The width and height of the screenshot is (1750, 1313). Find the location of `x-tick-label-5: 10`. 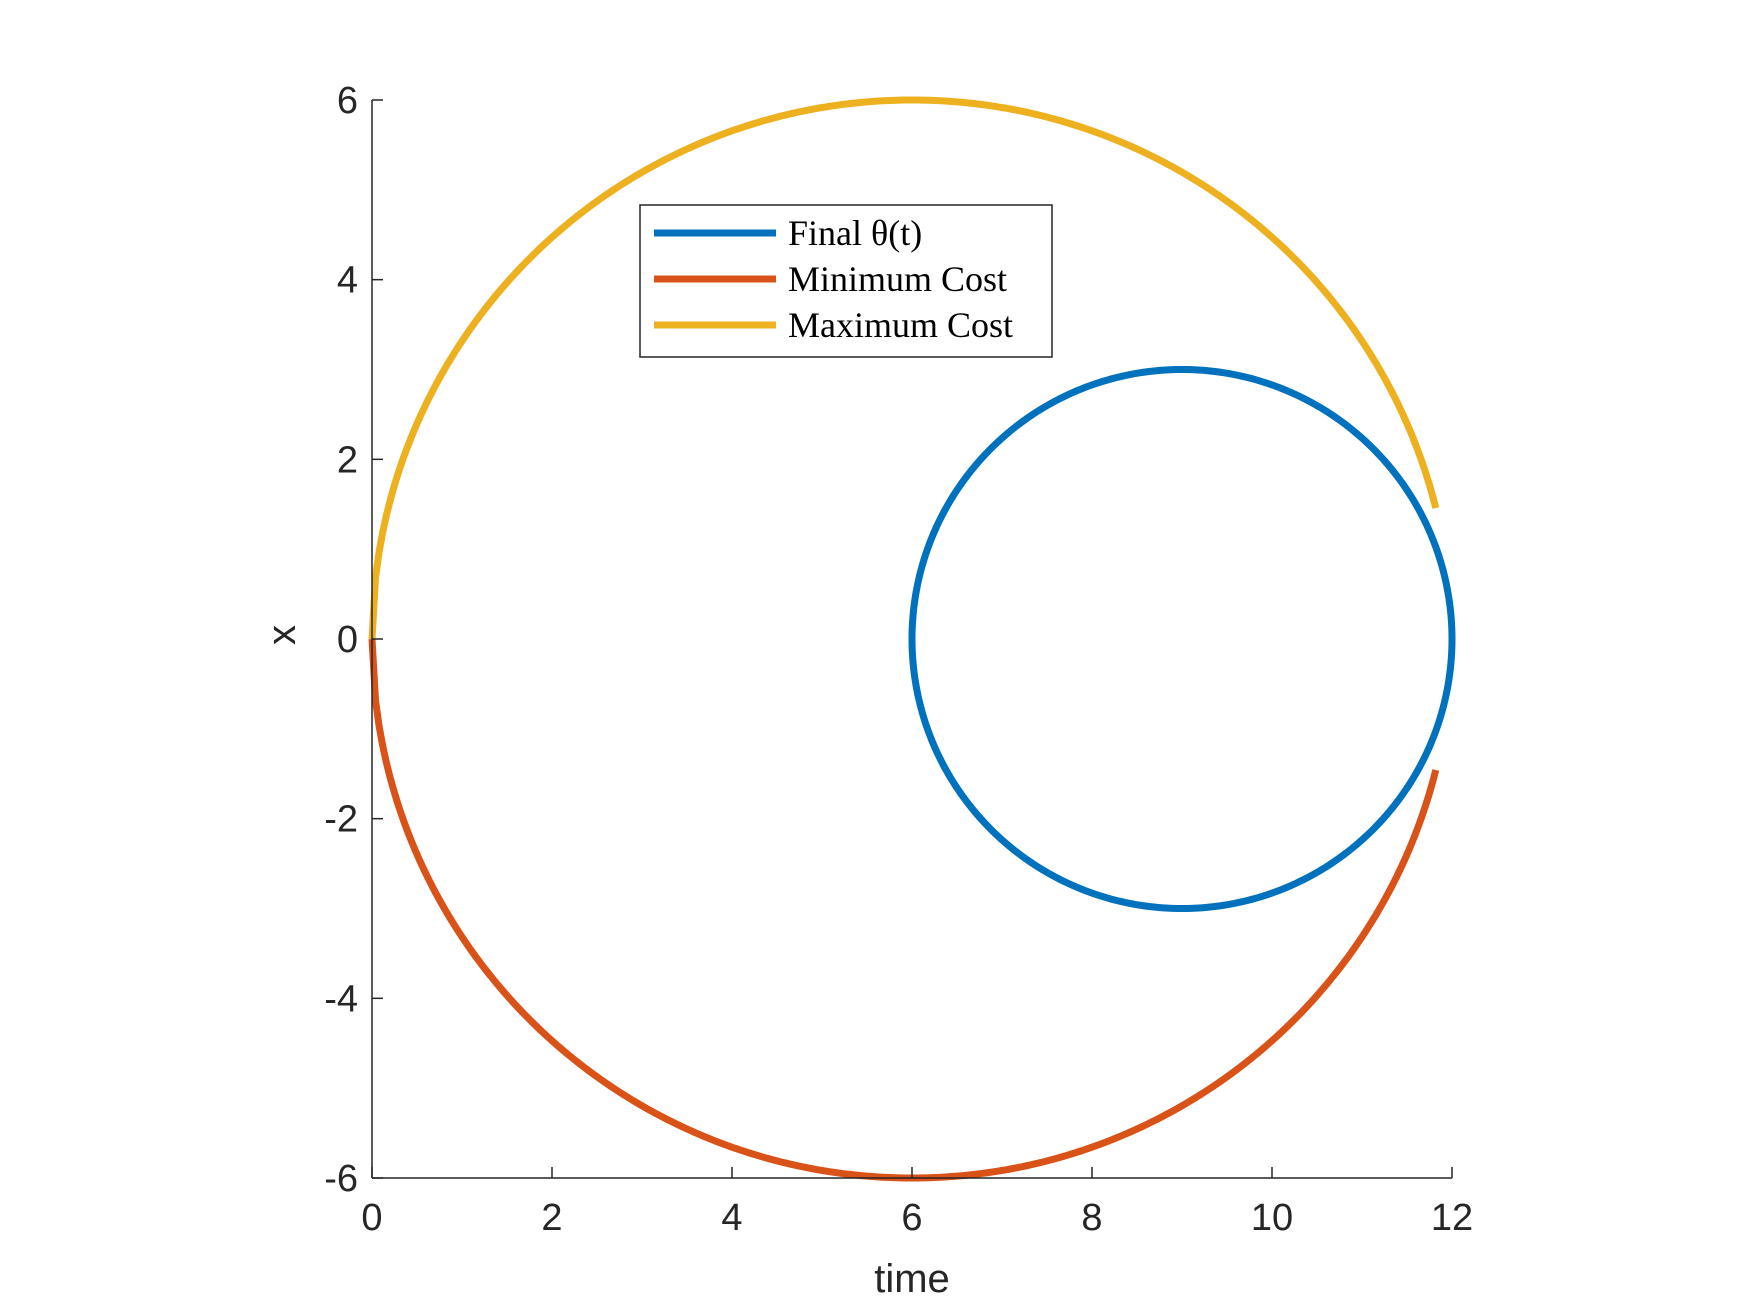

x-tick-label-5: 10 is located at coordinates (1272, 1218).